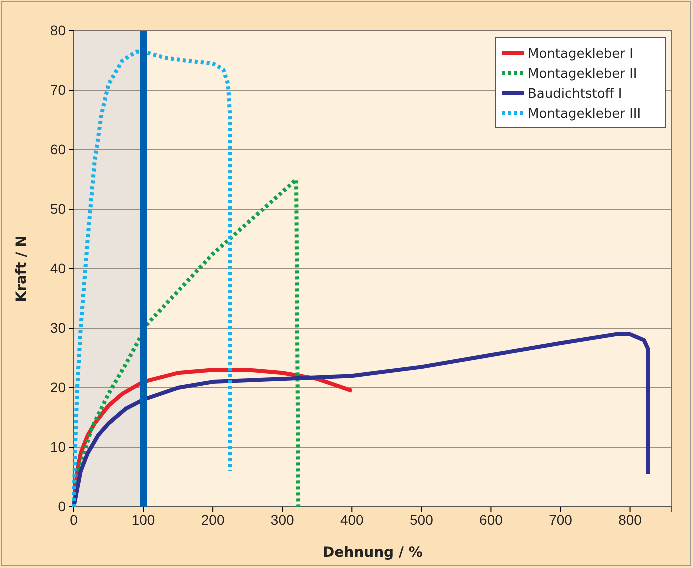 The width and height of the screenshot is (693, 568). I want to click on legend-label: Montagekleber III, so click(585, 114).